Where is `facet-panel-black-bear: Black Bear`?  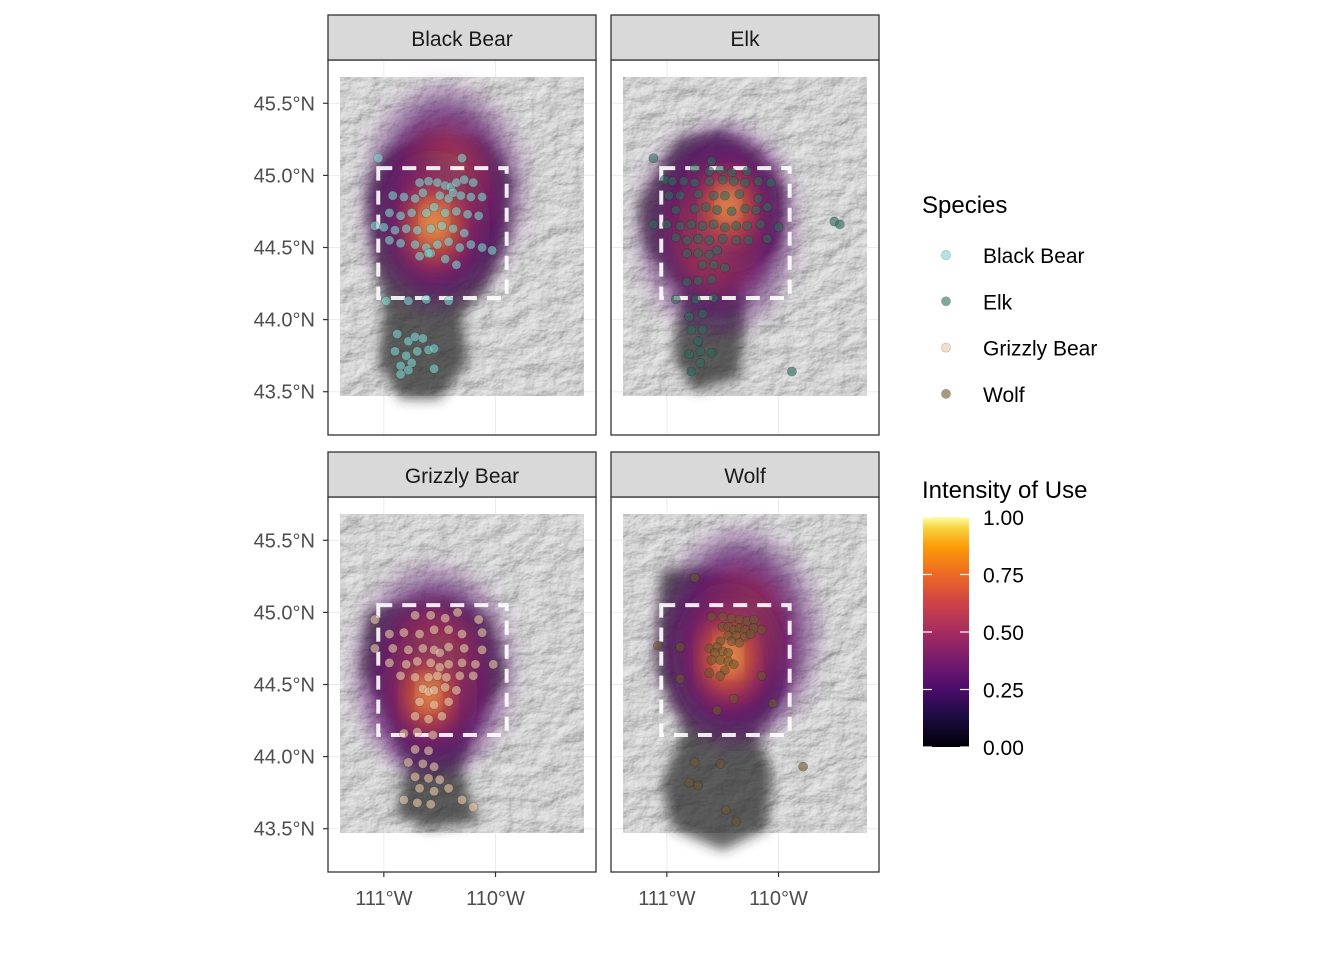
facet-panel-black-bear: Black Bear is located at coordinates (462, 225).